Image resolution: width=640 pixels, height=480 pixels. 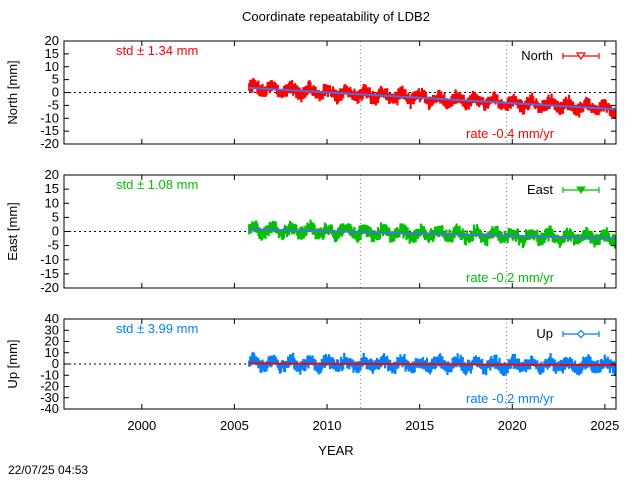 What do you see at coordinates (336, 16) in the screenshot?
I see `chart-title: Coordinate repeatability of LDB2` at bounding box center [336, 16].